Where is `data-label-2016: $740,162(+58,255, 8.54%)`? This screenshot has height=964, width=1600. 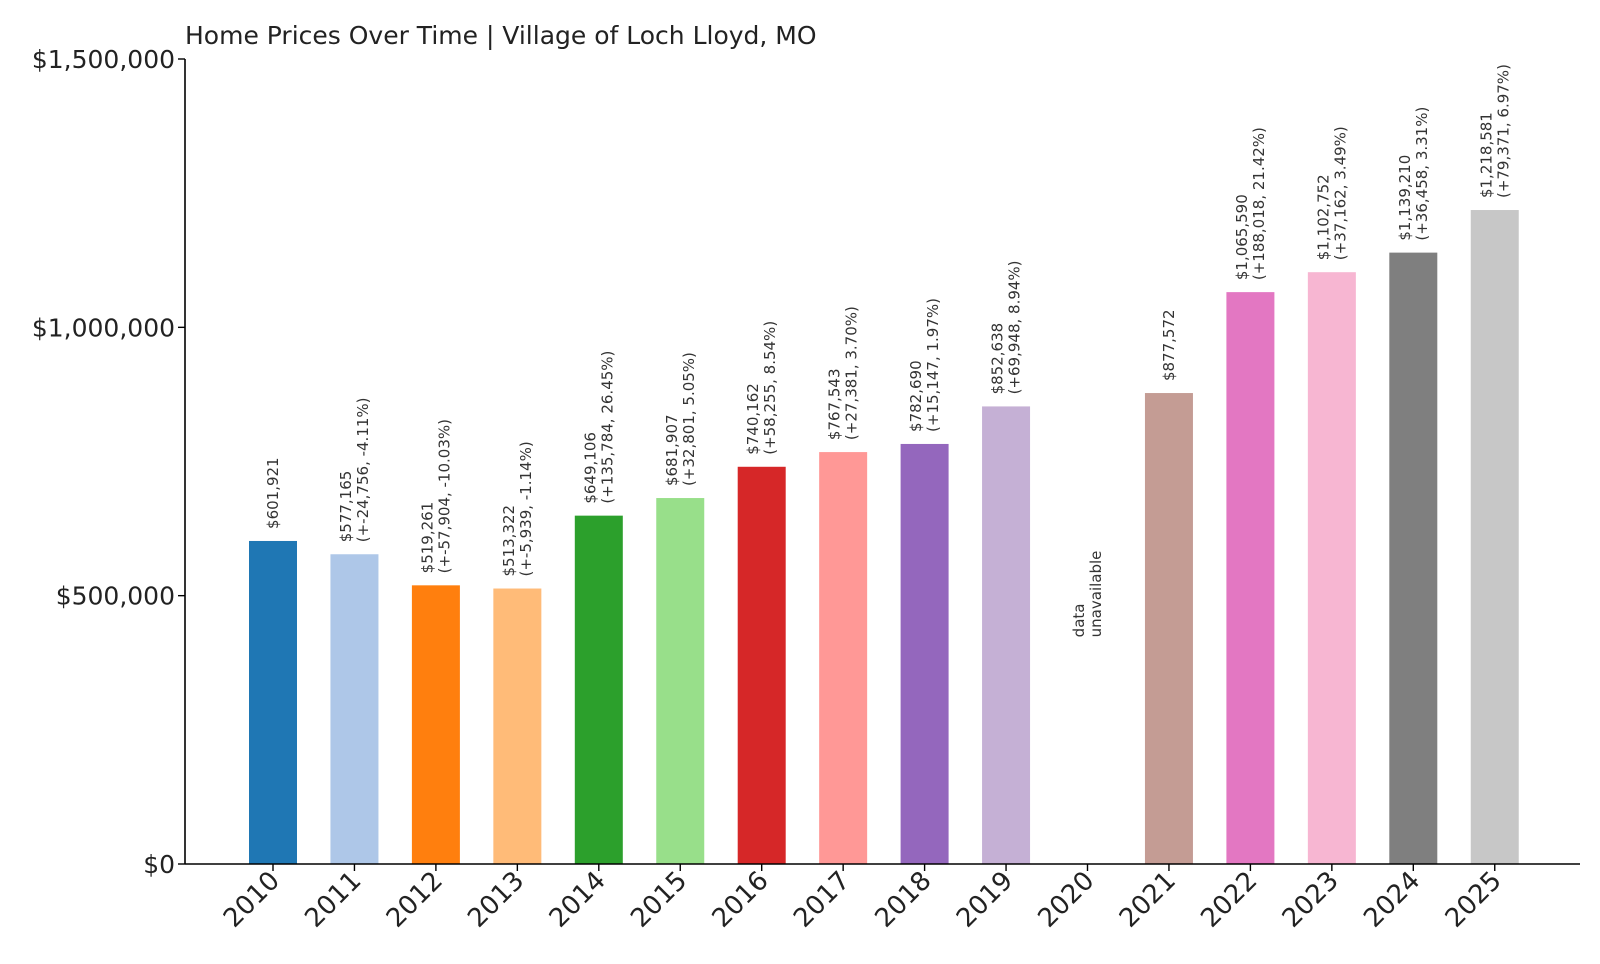 data-label-2016: $740,162(+58,255, 8.54%) is located at coordinates (761, 388).